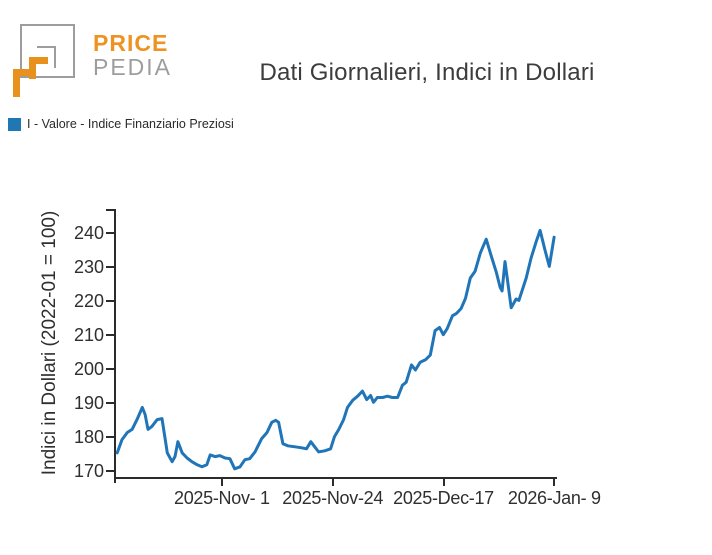  Describe the element at coordinates (46, 57) in the screenshot. I see `logo-gray-corner` at that location.